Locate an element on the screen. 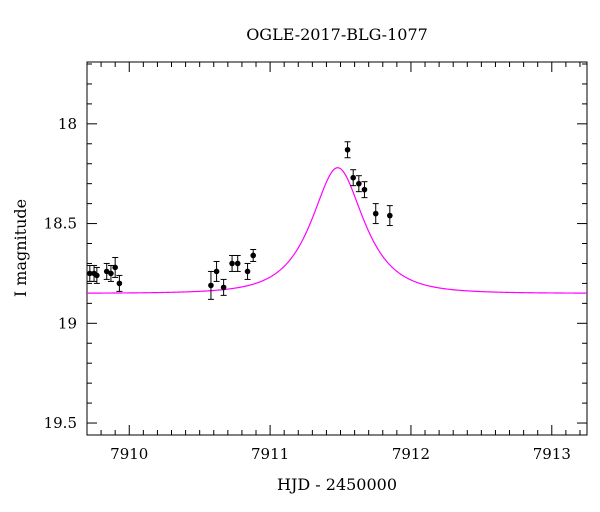 This screenshot has width=600, height=512. y-tick-label: 18 is located at coordinates (67, 124).